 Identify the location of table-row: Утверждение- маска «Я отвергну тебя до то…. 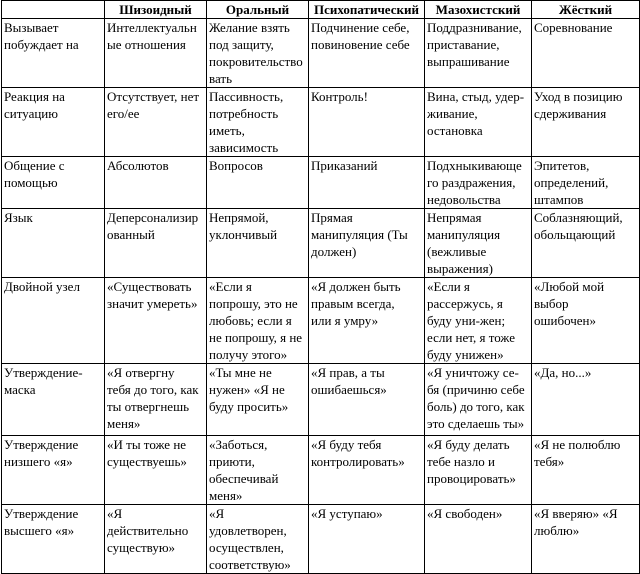
(320, 399).